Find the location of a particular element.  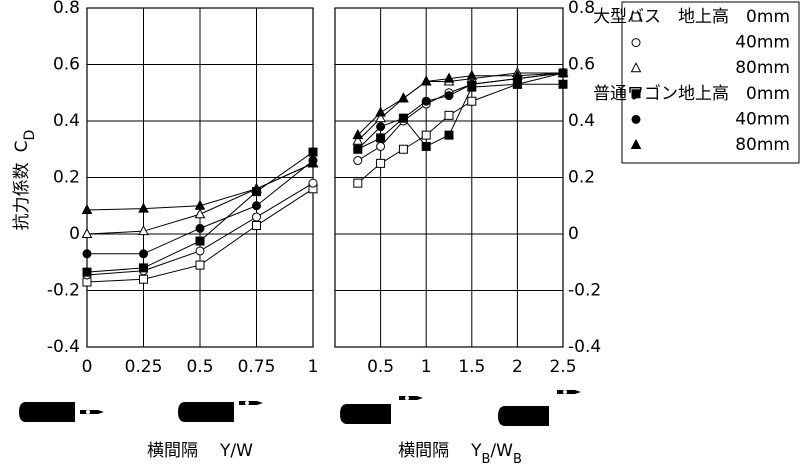

x-tick-label: 2.5 is located at coordinates (562, 367).